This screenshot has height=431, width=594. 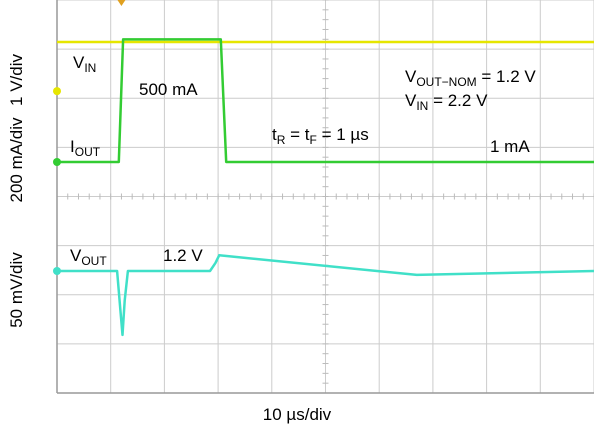 What do you see at coordinates (57, 91) in the screenshot?
I see `vin-ground-marker` at bounding box center [57, 91].